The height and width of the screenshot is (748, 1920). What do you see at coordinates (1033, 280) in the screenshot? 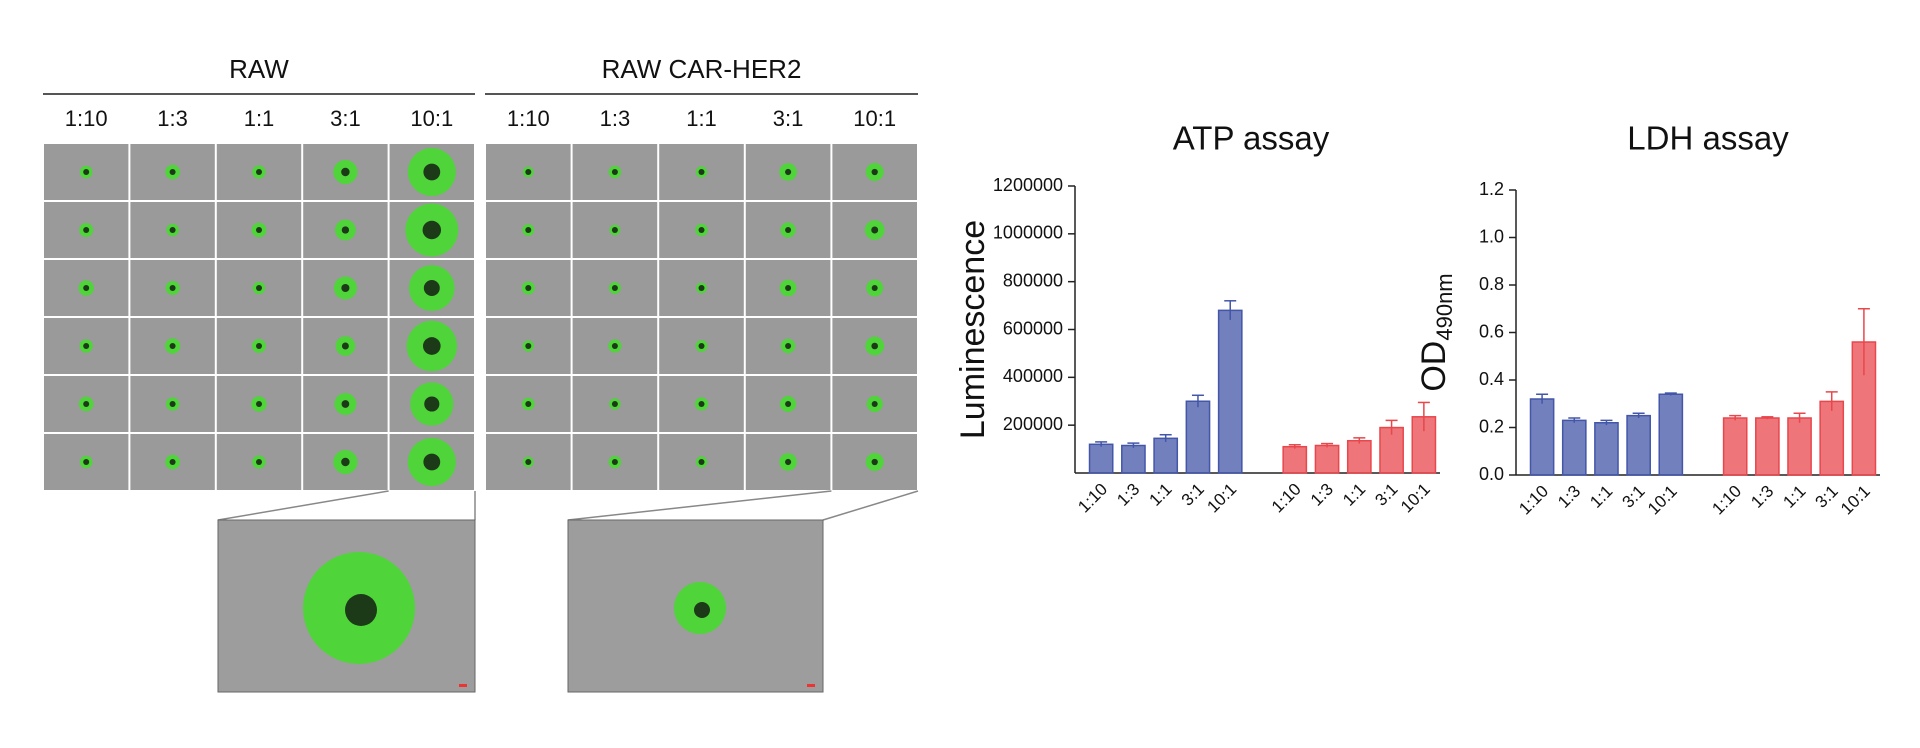
I see `y-tick-label: 800000` at bounding box center [1033, 280].